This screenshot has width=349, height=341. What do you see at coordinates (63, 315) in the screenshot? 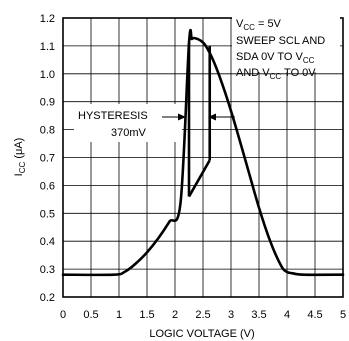
I see `x-tick-label: 0` at bounding box center [63, 315].